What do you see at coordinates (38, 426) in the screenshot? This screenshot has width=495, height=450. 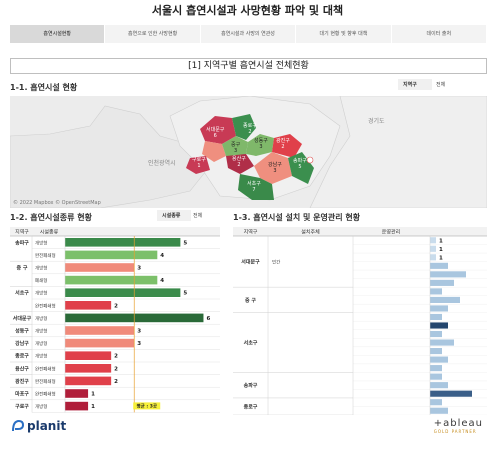 I see `planit-logo: planit` at bounding box center [38, 426].